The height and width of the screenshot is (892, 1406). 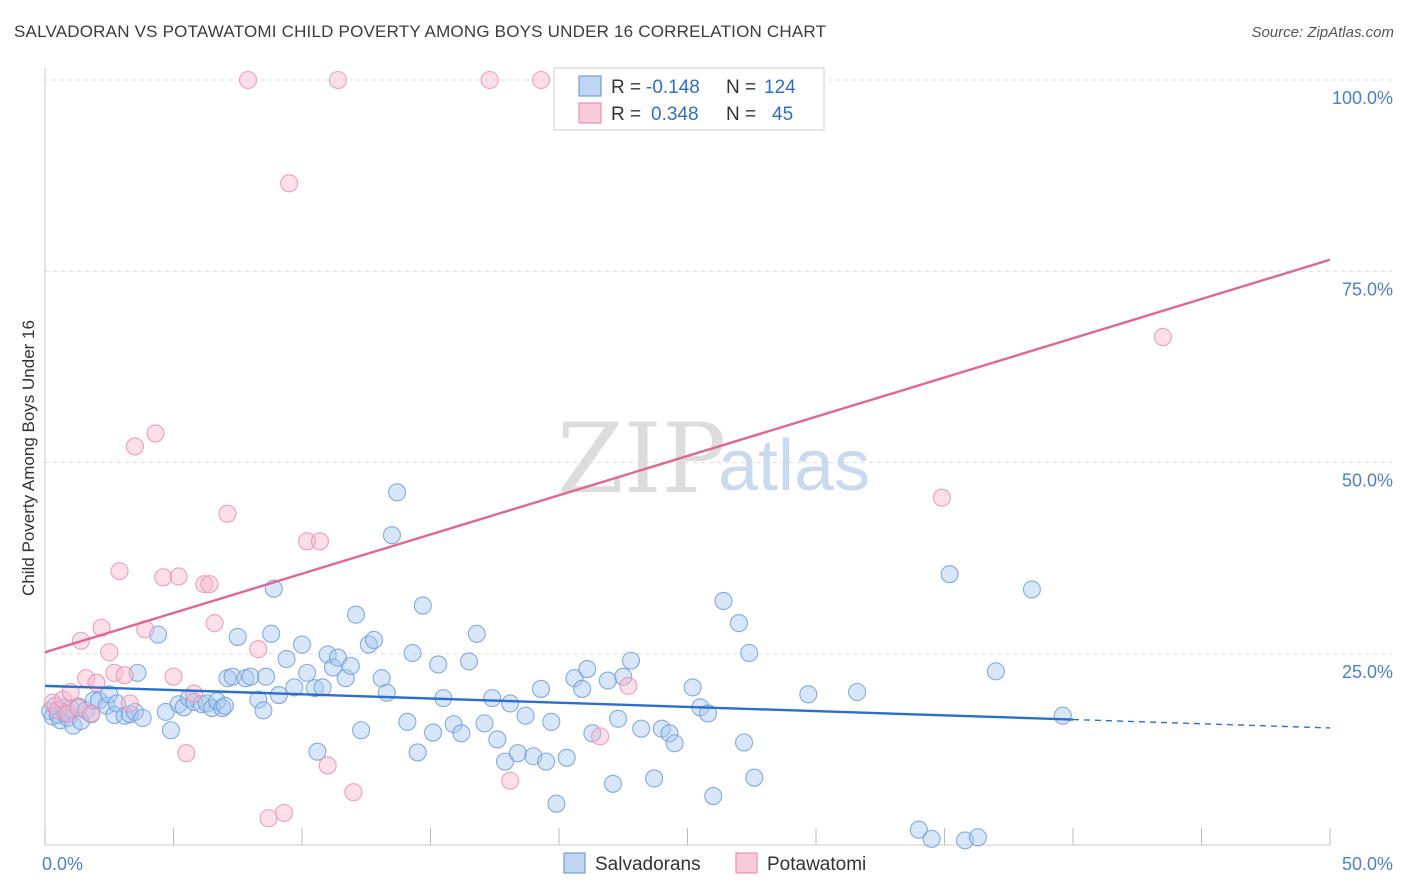 What do you see at coordinates (780, 87) in the screenshot?
I see `legend-n-value-0: 124` at bounding box center [780, 87].